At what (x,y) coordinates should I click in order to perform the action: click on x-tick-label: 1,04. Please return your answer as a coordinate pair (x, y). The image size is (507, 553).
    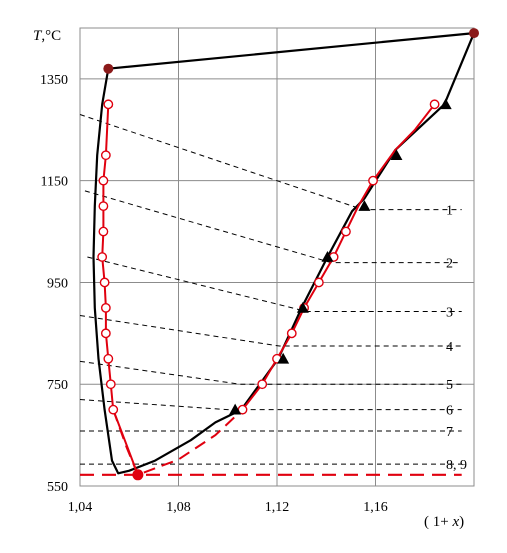
    Looking at the image, I should click on (80, 507).